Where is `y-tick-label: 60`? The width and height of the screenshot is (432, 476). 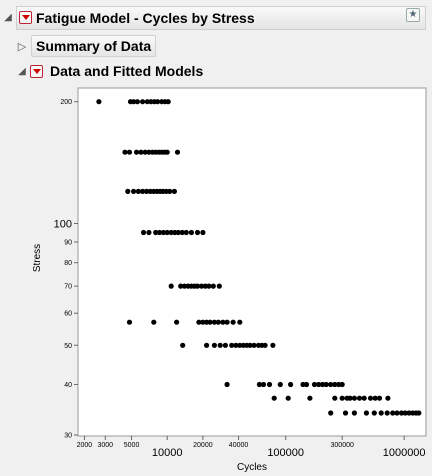
y-tick-label: 60 is located at coordinates (68, 314).